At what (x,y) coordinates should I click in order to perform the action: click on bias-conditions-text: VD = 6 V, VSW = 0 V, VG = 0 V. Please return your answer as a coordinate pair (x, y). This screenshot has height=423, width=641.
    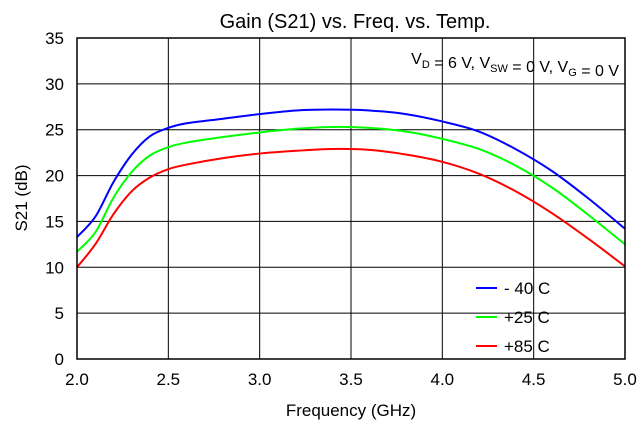
    Looking at the image, I should click on (515, 65).